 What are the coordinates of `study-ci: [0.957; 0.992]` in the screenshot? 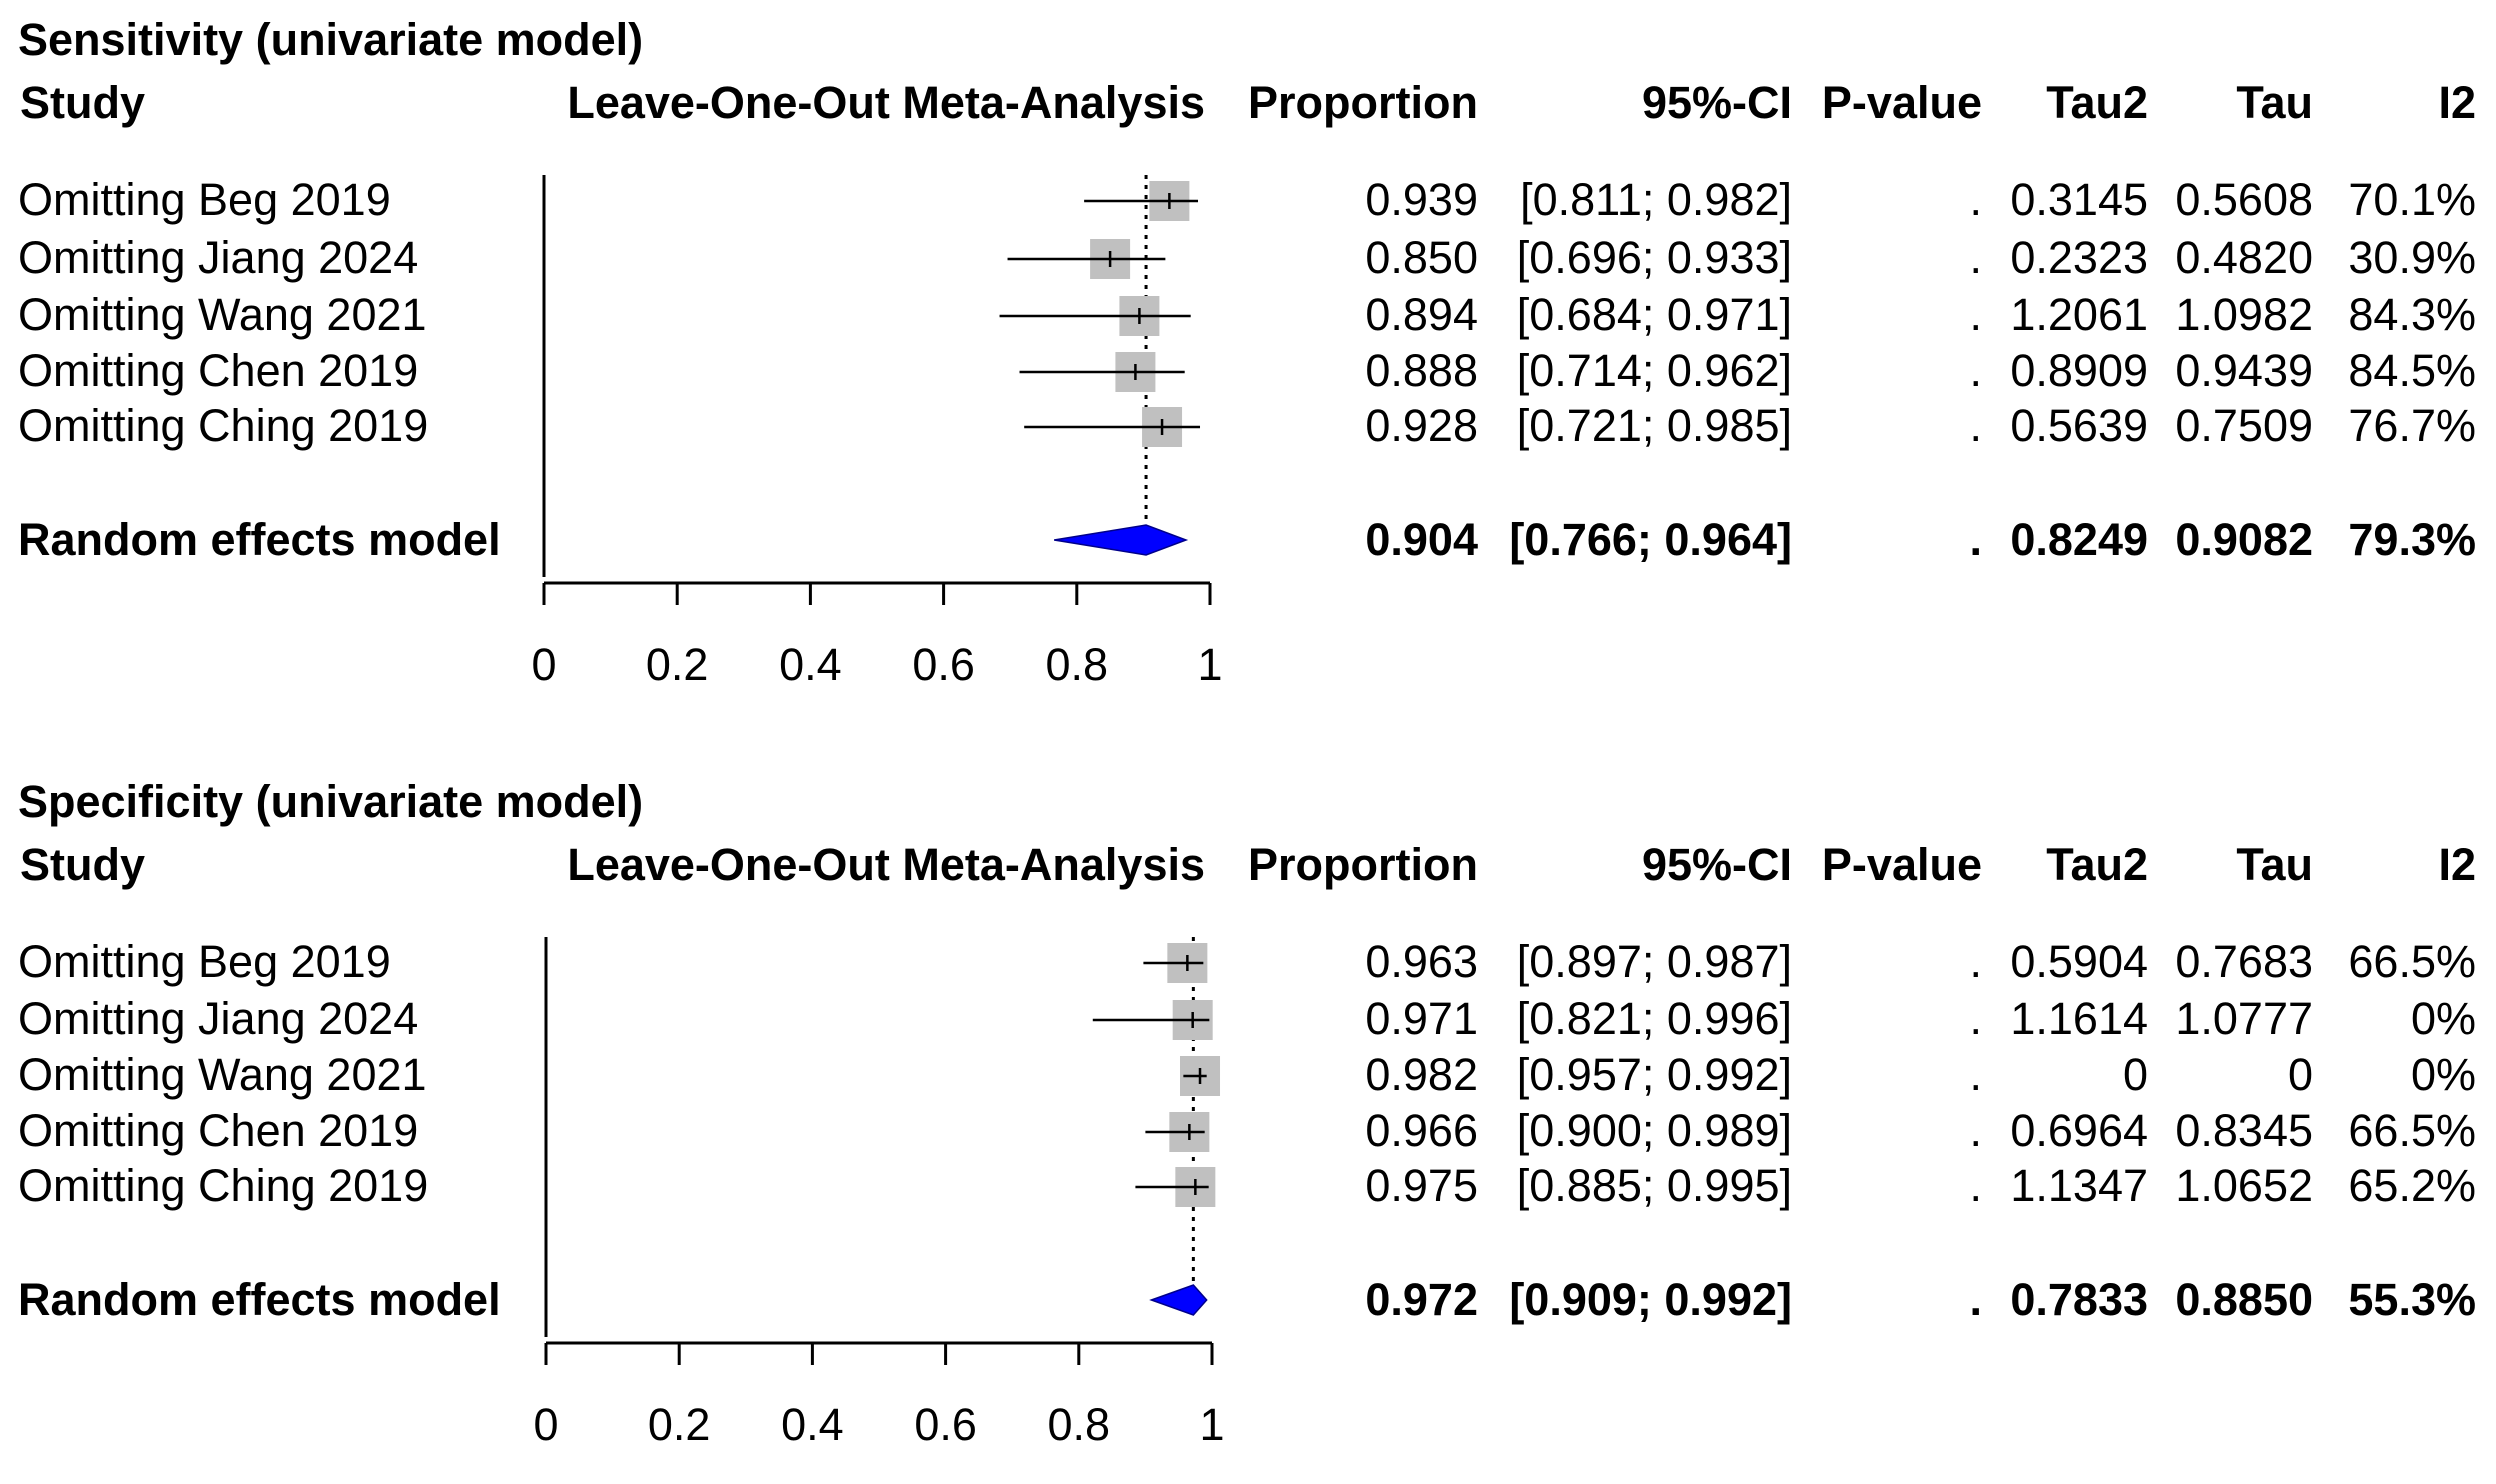 It's located at (1654, 1074).